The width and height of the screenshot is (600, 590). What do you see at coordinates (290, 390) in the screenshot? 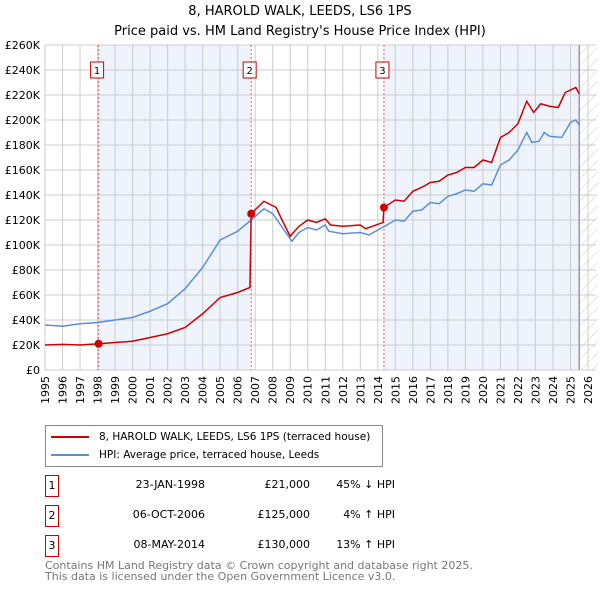
I see `x-tick-label: 2009` at bounding box center [290, 390].